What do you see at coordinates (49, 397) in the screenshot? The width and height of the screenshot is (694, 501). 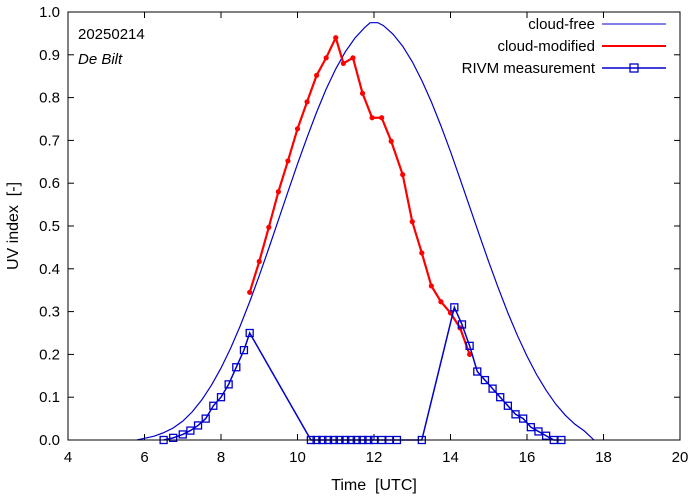 I see `y-tick-label: 0.1` at bounding box center [49, 397].